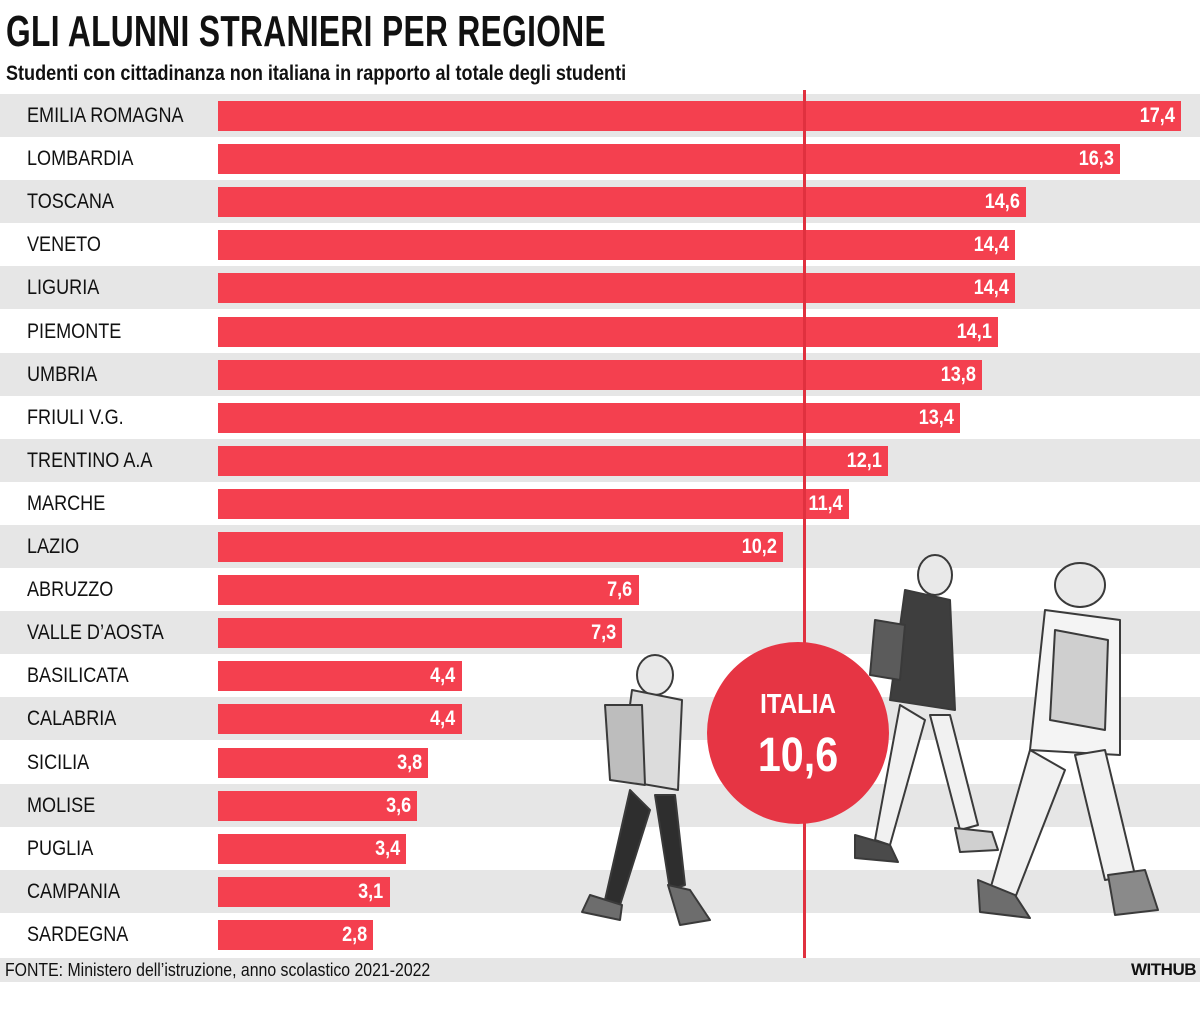 The height and width of the screenshot is (1018, 1200). What do you see at coordinates (759, 546) in the screenshot?
I see `bar-value-label: 10,2` at bounding box center [759, 546].